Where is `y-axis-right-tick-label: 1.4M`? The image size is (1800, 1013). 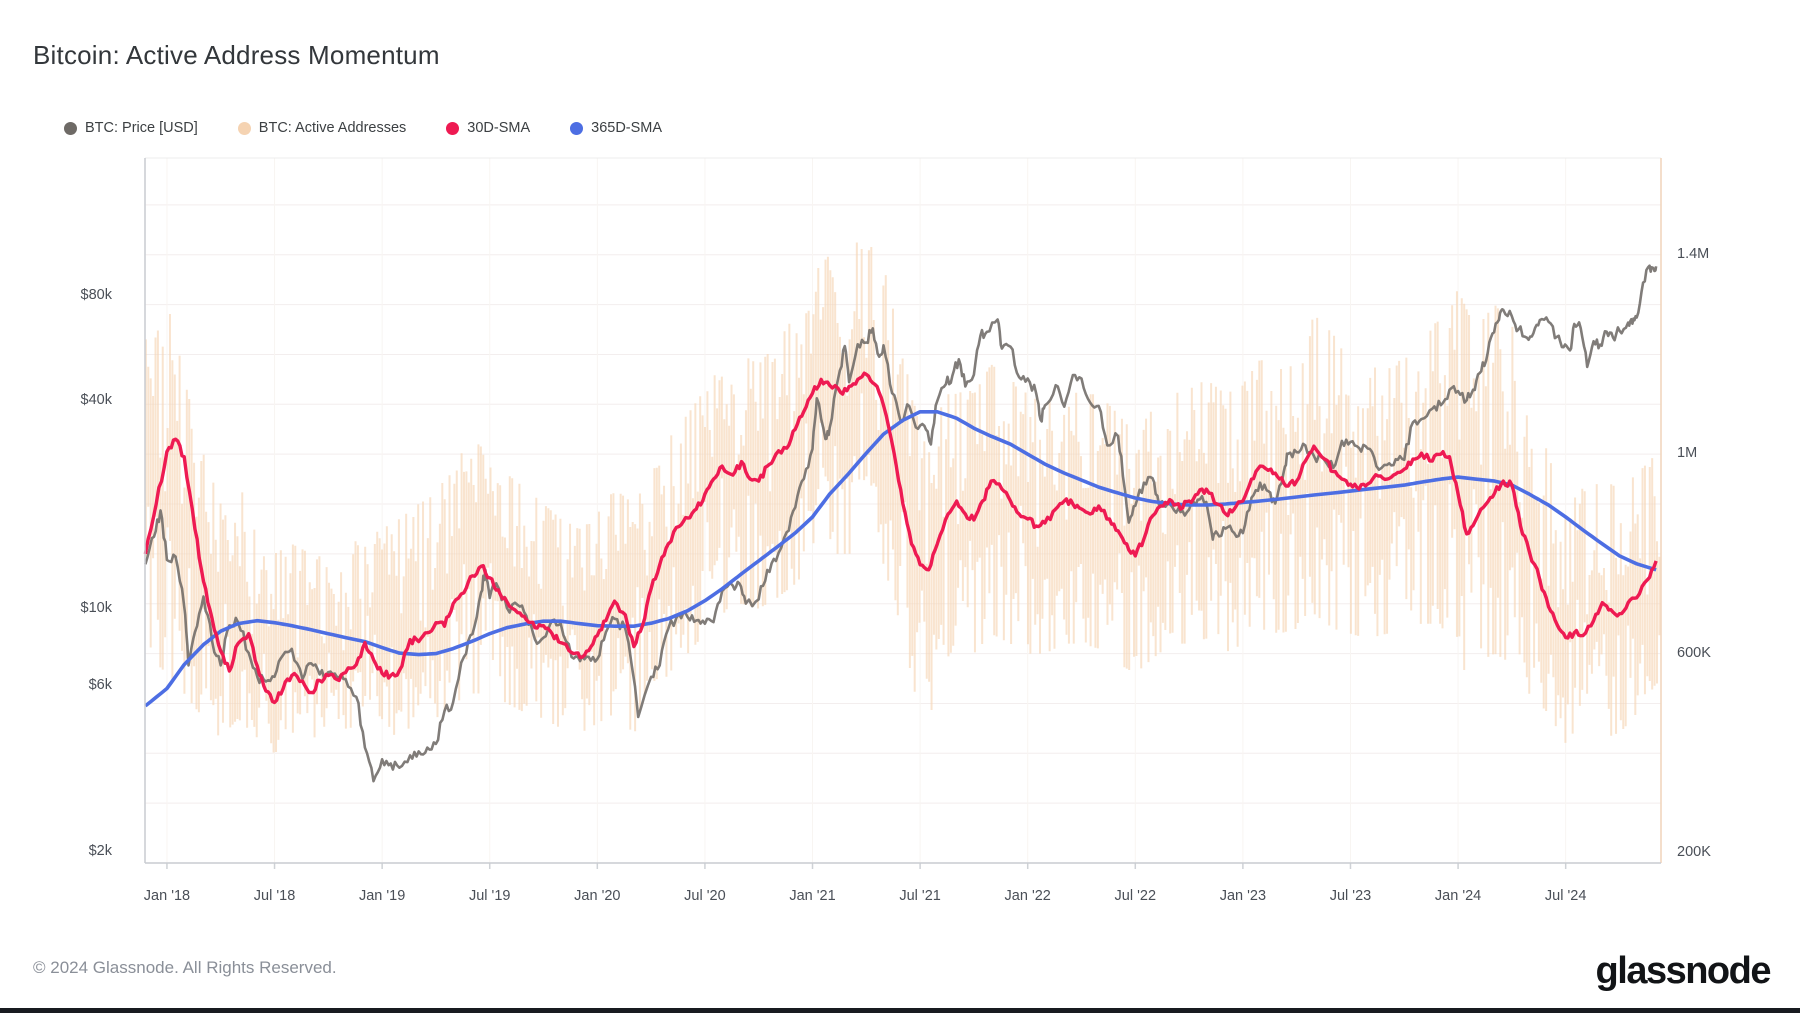
y-axis-right-tick-label: 1.4M is located at coordinates (1693, 253).